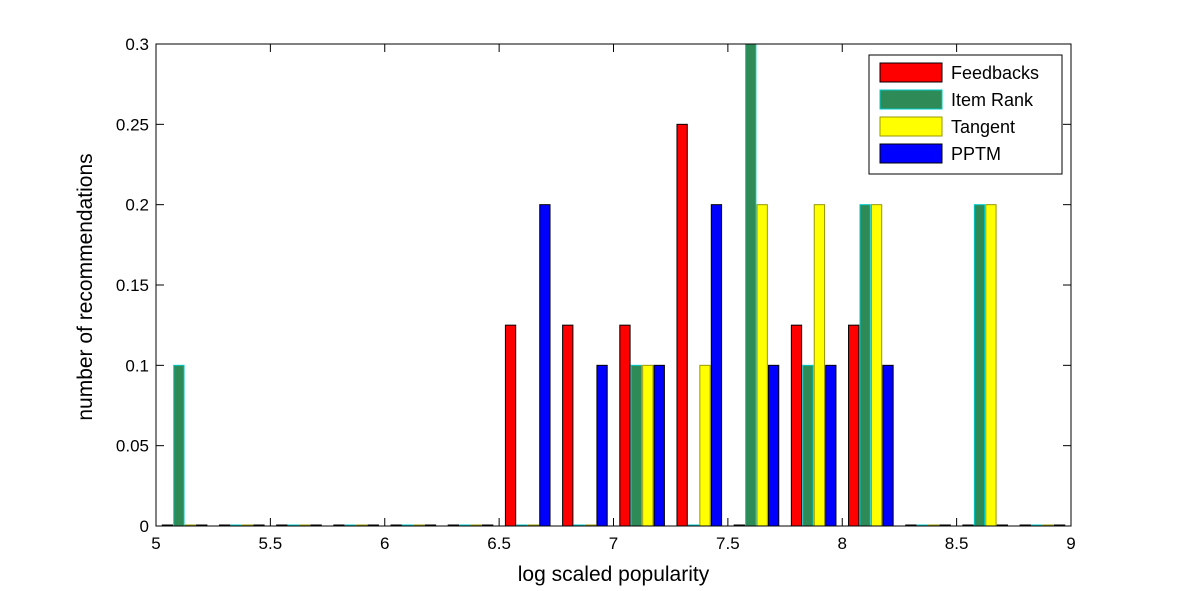 This screenshot has width=1183, height=591. Describe the element at coordinates (911, 126) in the screenshot. I see `legend-swatch-tangent` at that location.